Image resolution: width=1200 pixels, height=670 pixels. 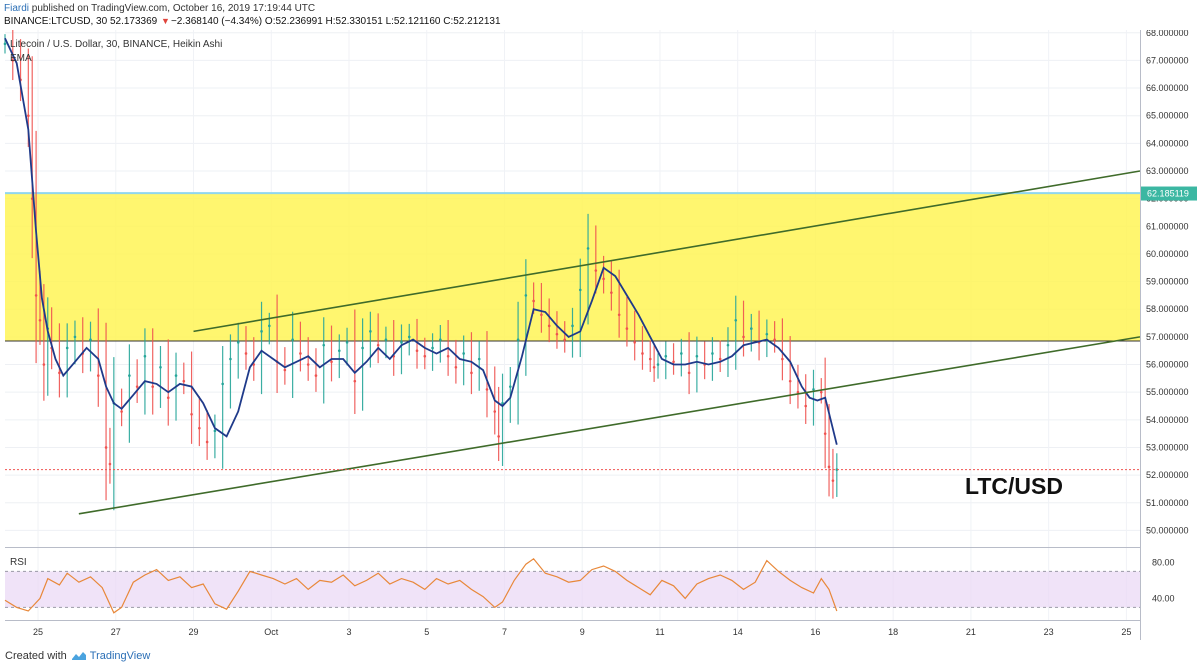 What do you see at coordinates (1167, 337) in the screenshot?
I see `price-tick-label: 57.000000` at bounding box center [1167, 337].